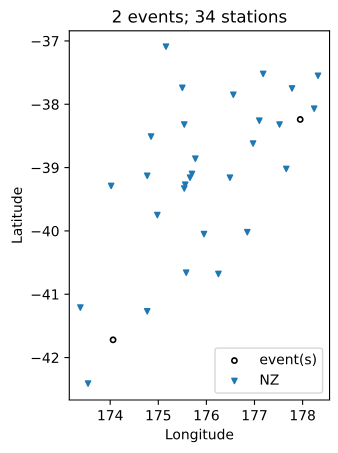 The height and width of the screenshot is (453, 338). I want to click on legend-label: event(s), so click(288, 360).